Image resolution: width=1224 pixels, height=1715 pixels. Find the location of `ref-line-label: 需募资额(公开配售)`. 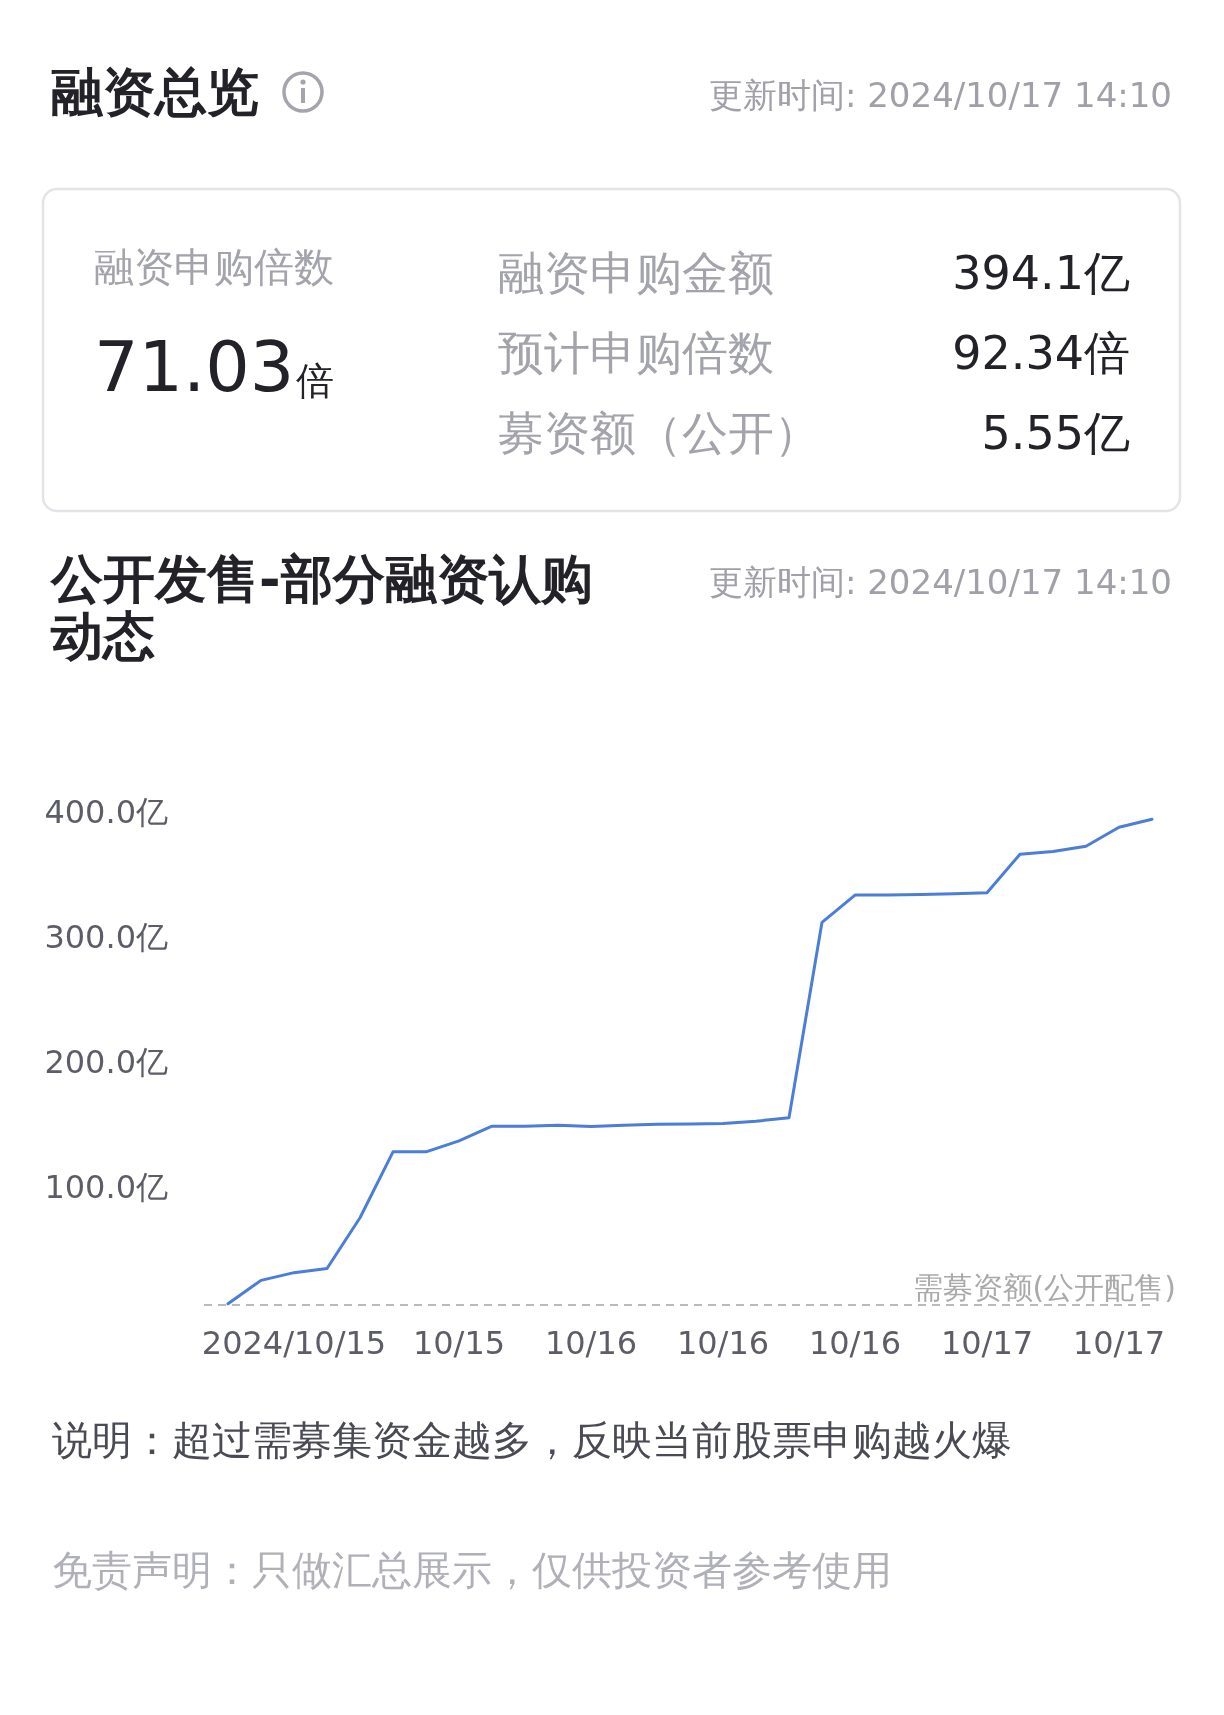

ref-line-label: 需募资额(公开配售) is located at coordinates (1044, 1287).